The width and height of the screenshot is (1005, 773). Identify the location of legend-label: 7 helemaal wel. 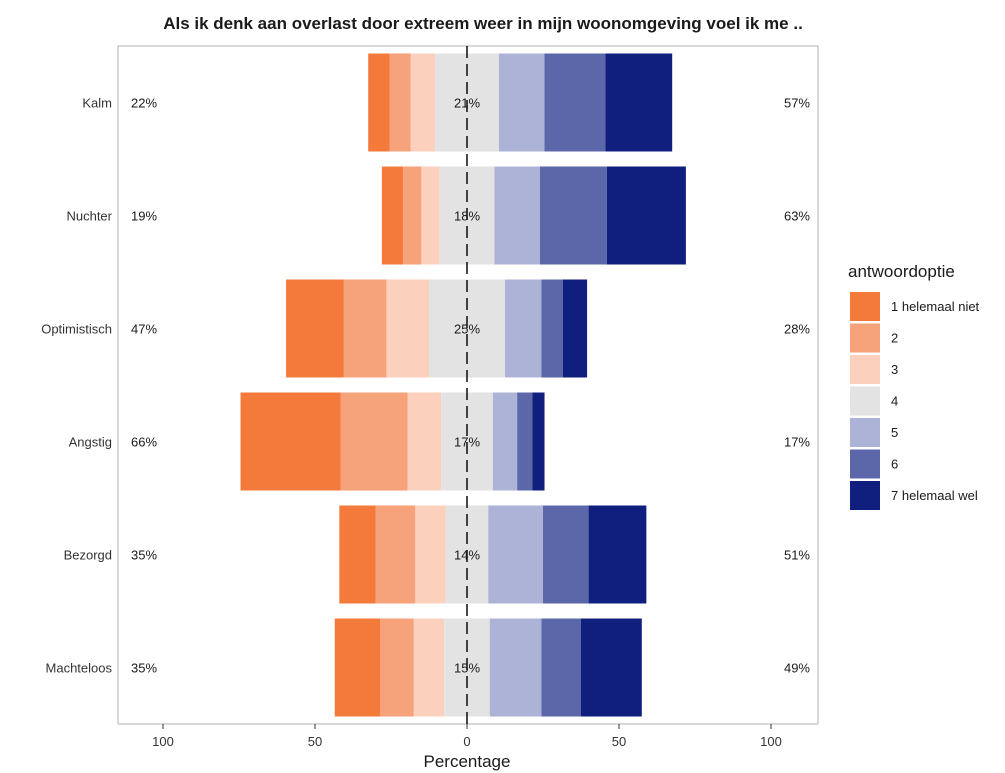
(934, 495).